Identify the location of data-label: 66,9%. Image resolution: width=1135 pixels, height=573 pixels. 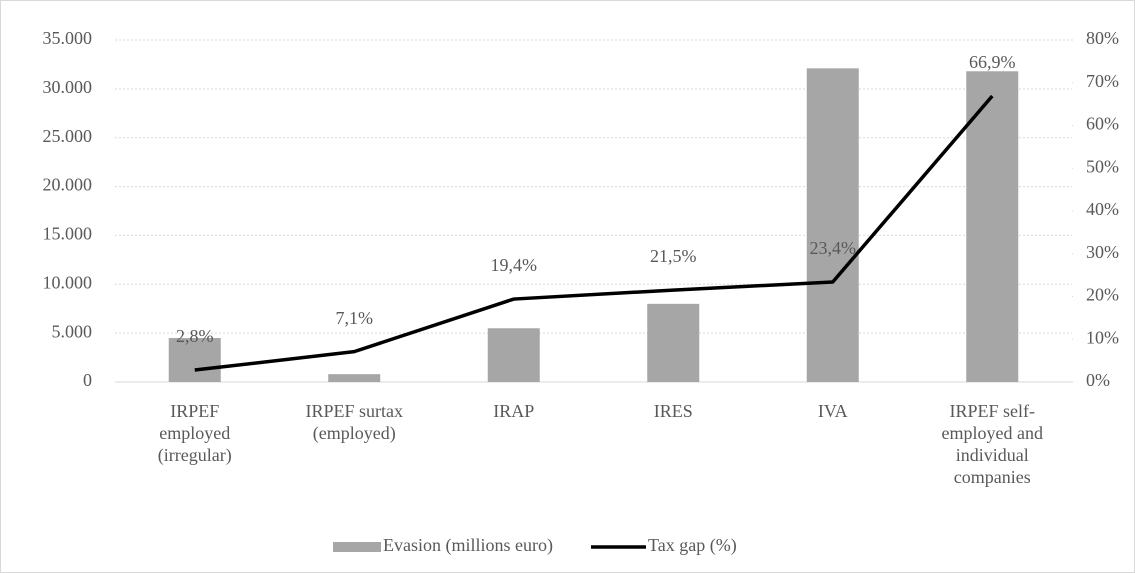
(992, 62).